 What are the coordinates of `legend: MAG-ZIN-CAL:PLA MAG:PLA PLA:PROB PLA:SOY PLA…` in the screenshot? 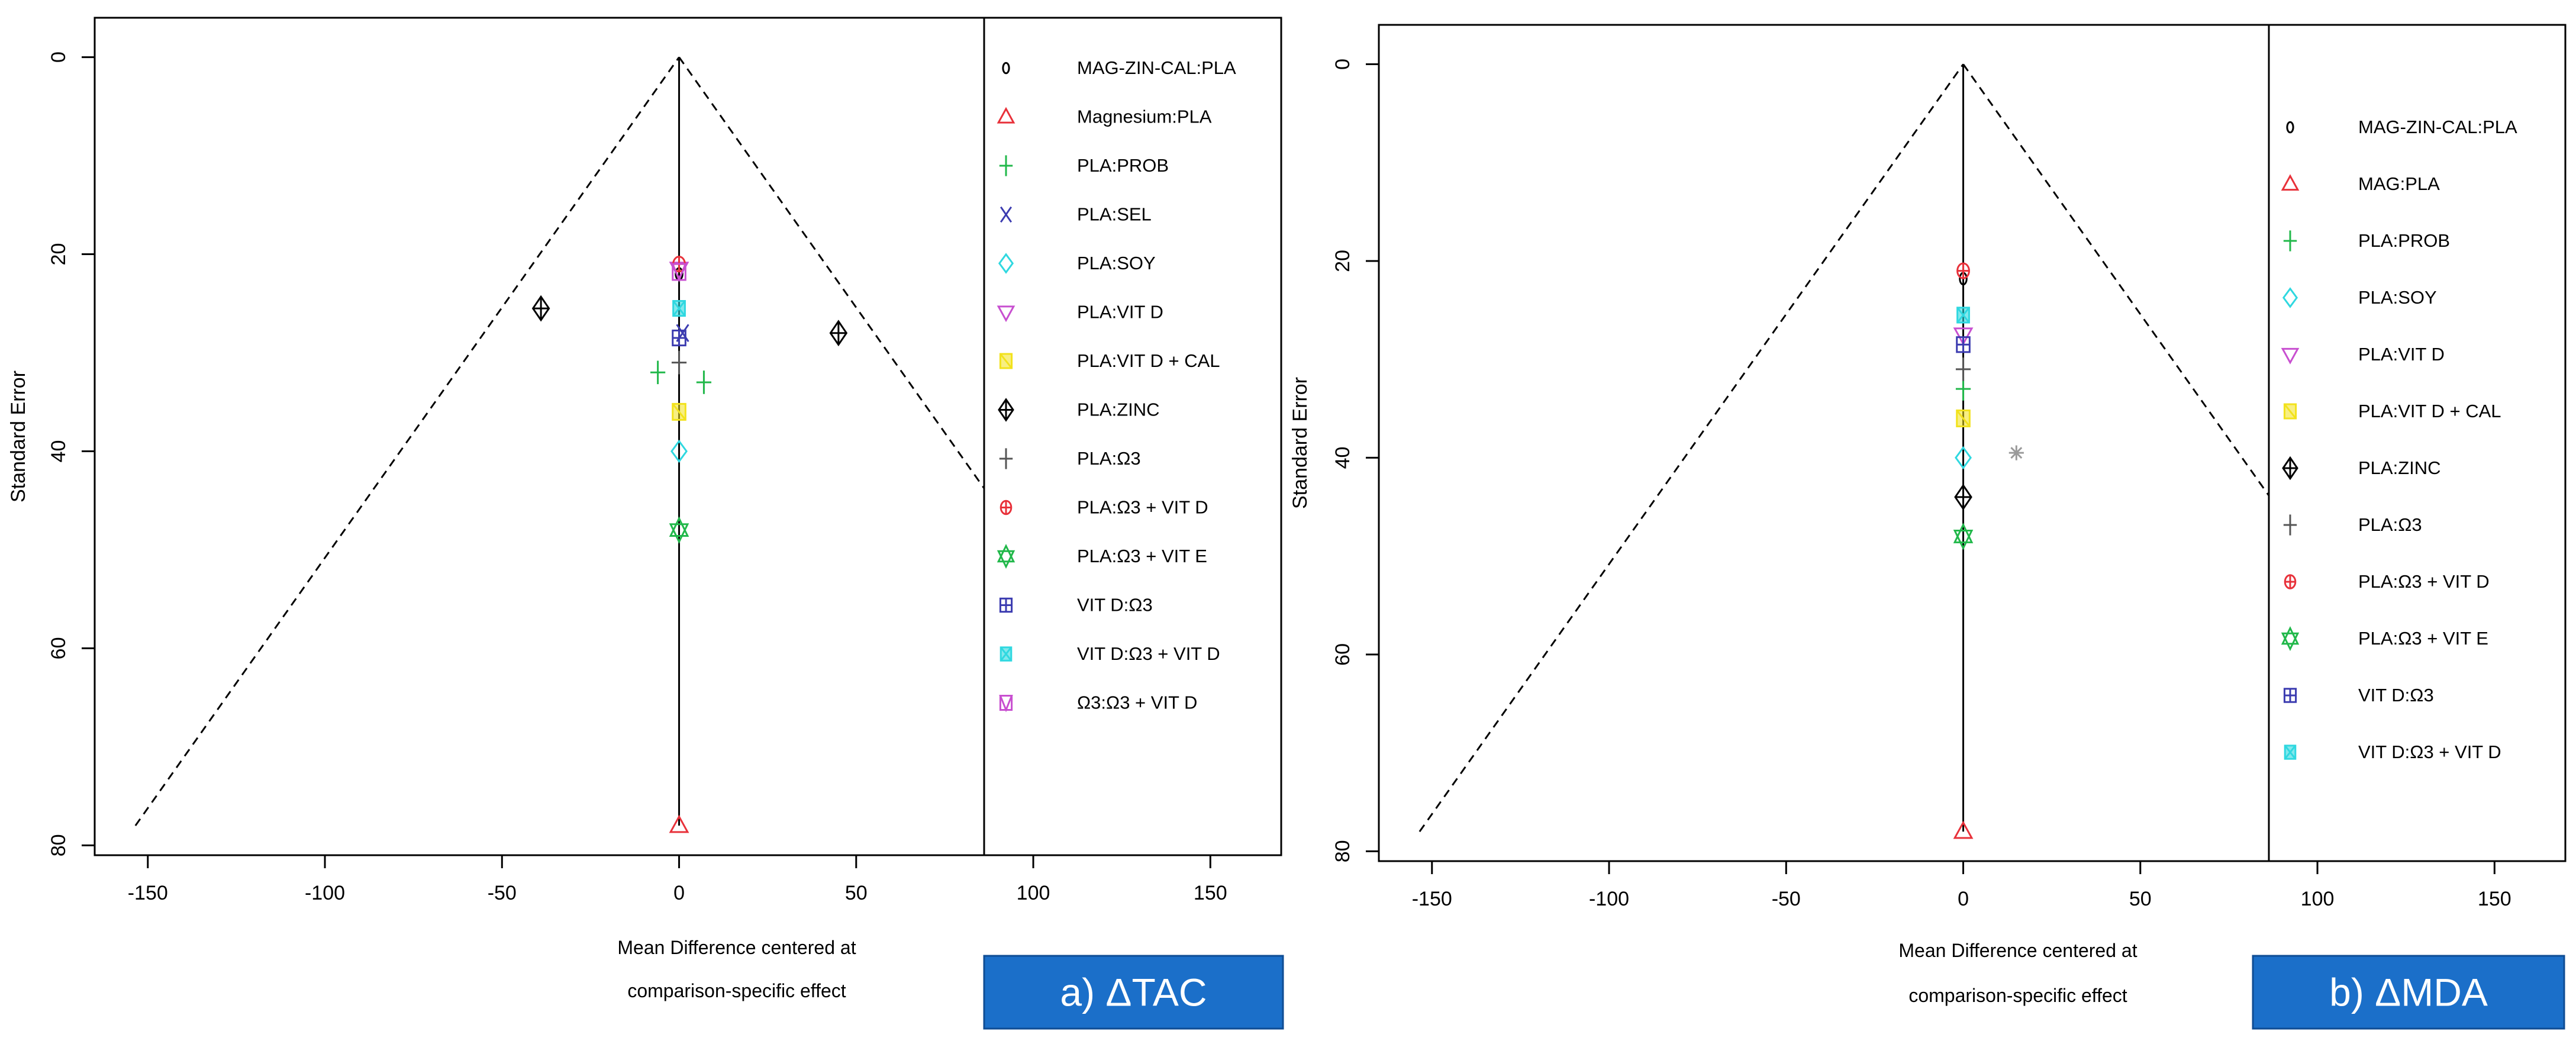 It's located at (2399, 439).